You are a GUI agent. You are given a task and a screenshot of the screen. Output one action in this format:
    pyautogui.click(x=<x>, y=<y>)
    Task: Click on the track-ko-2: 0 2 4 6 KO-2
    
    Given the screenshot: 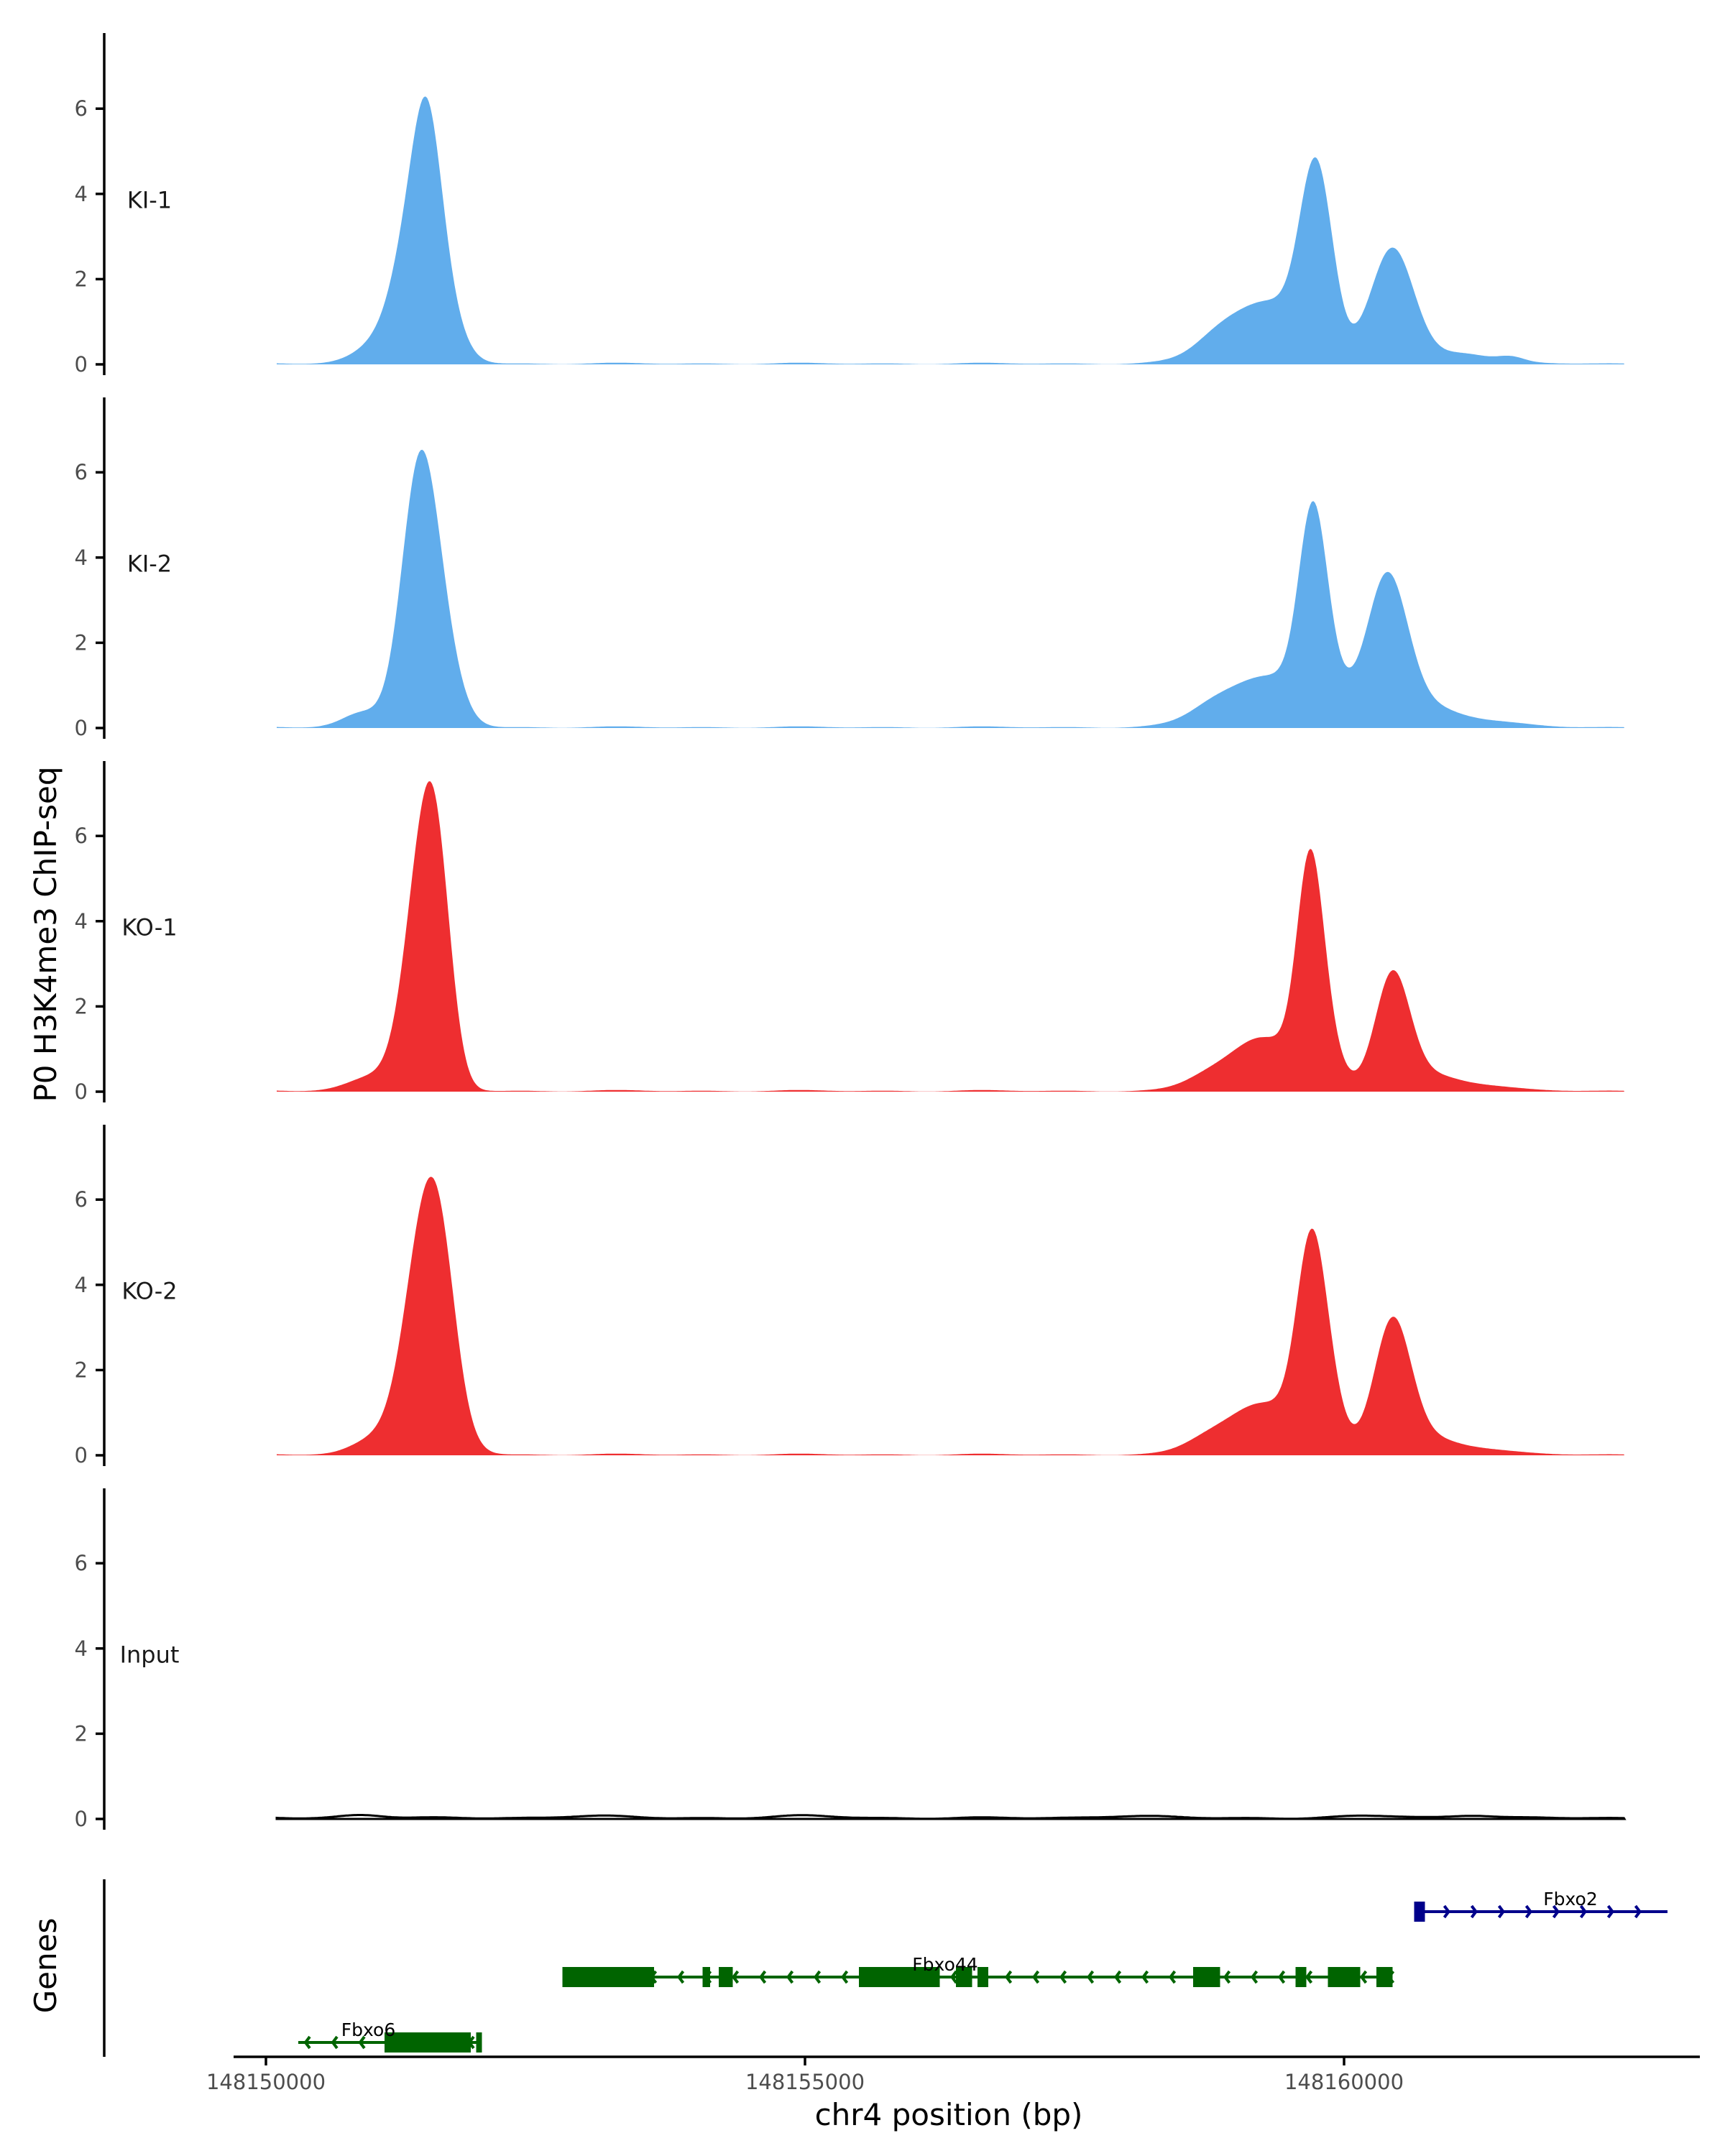 What is the action you would take?
    pyautogui.click(x=849, y=1296)
    